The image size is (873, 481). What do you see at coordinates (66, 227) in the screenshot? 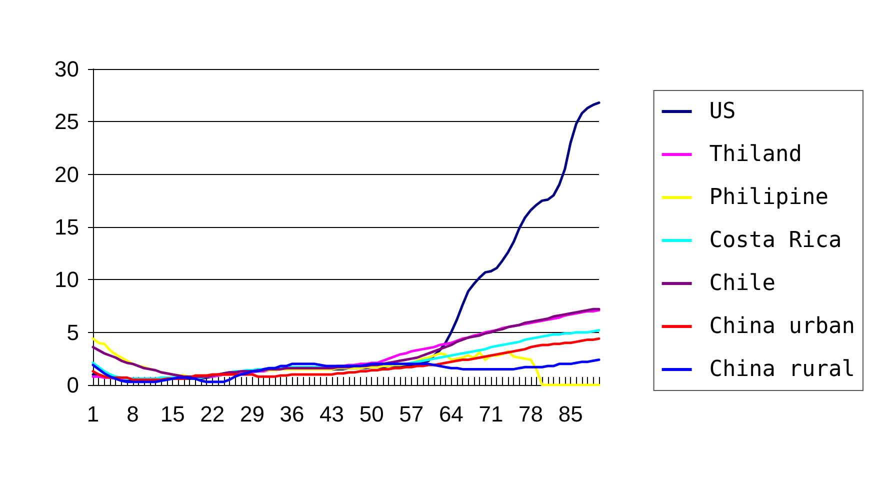
I see `y-tick-label: 15` at bounding box center [66, 227].